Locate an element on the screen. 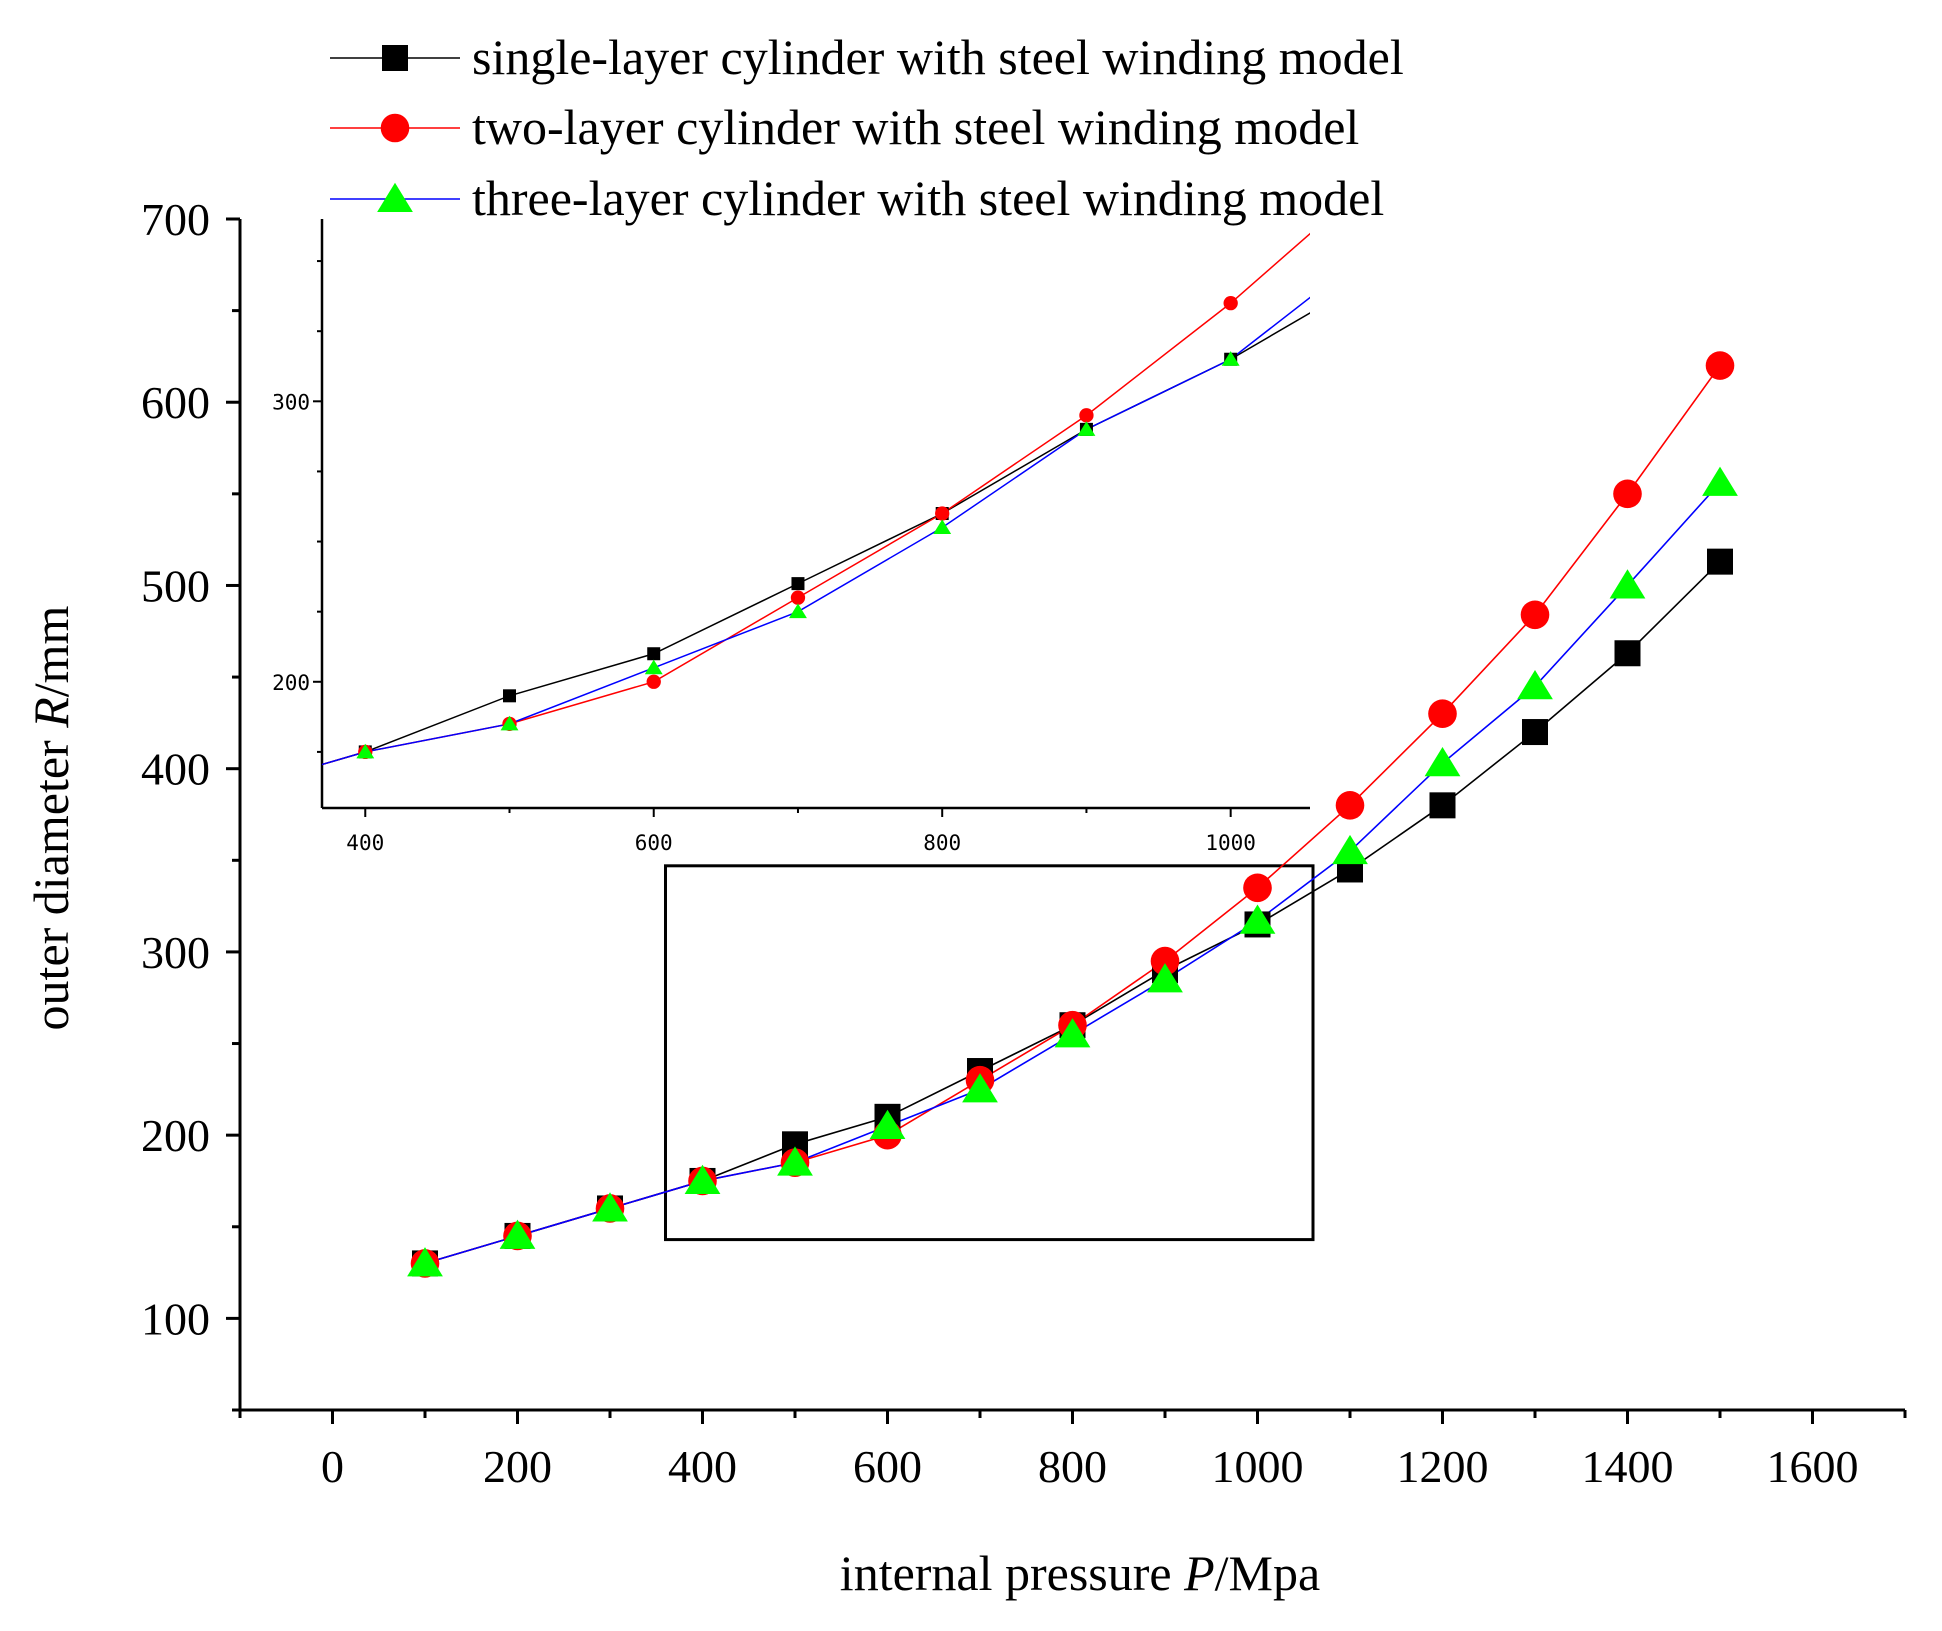 This screenshot has width=1942, height=1631. y-tick-label: 700 is located at coordinates (175, 219).